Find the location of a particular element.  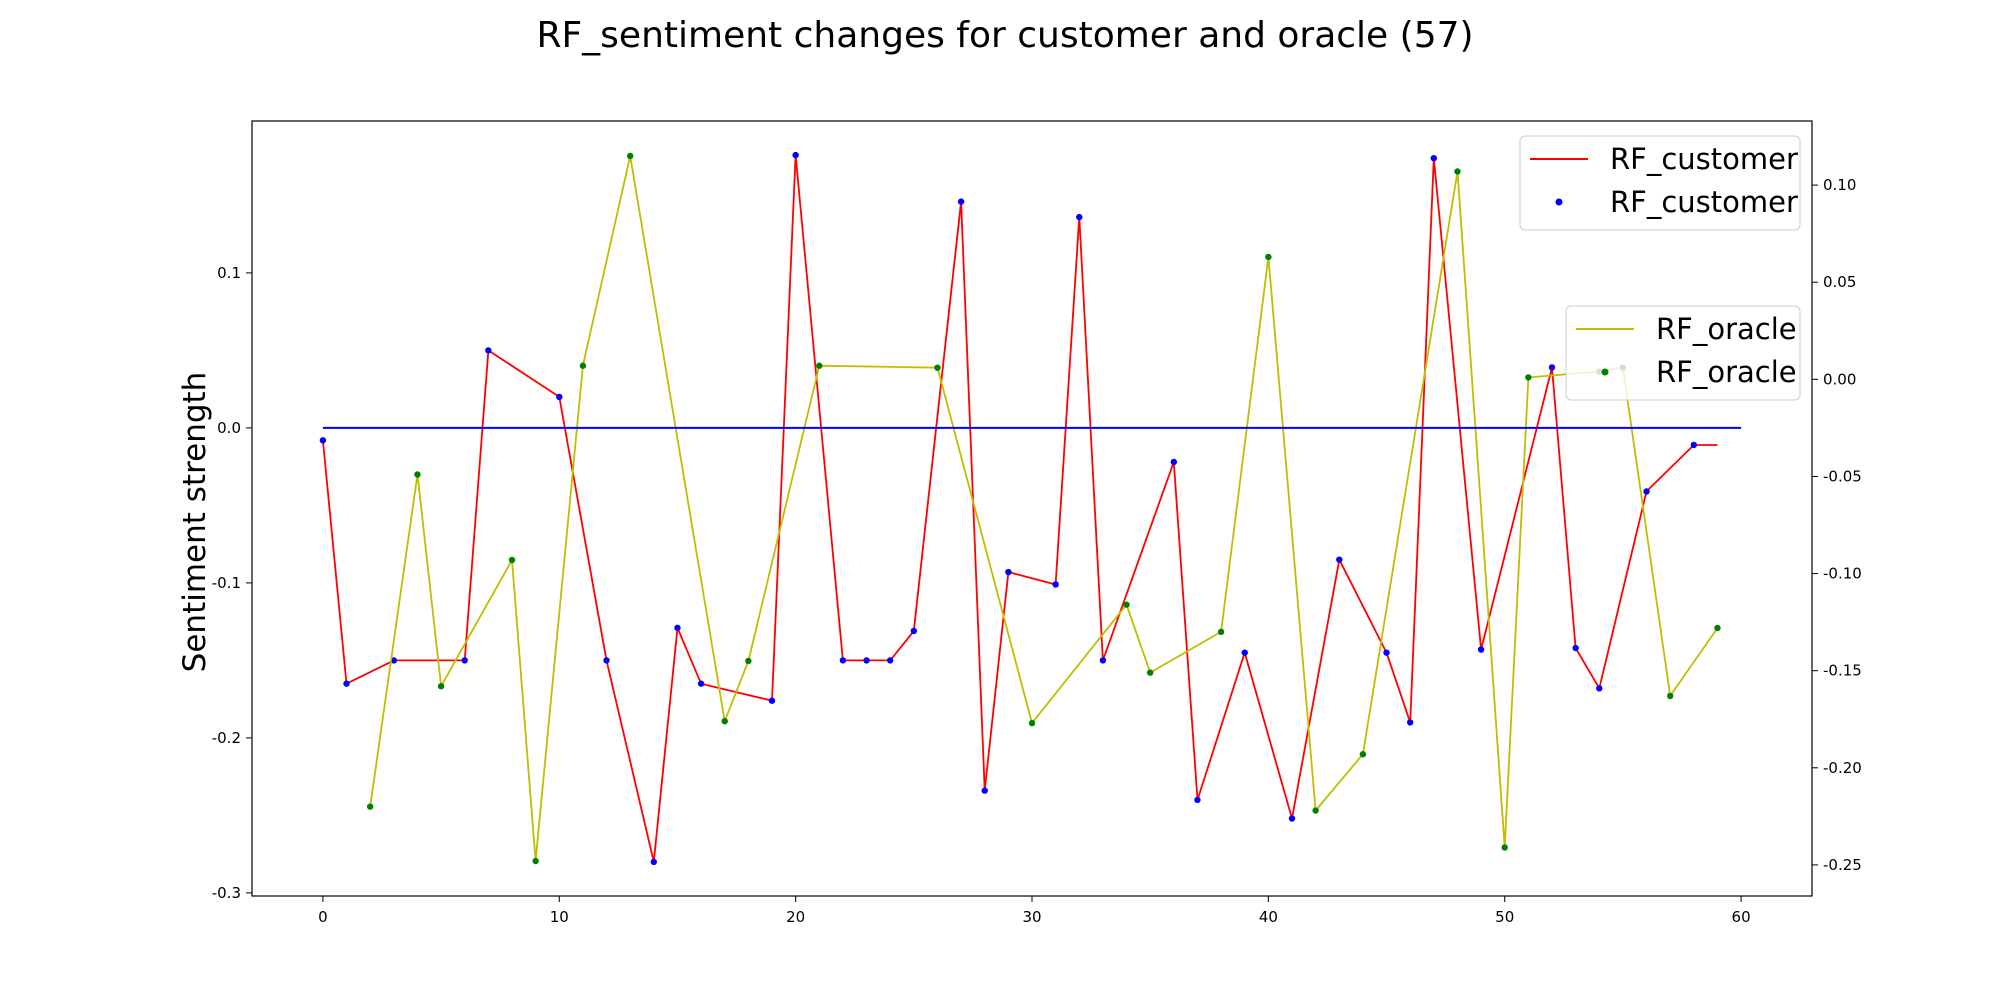

legend-box-2: RF_oracle RF_oracle is located at coordinates (1683, 353).